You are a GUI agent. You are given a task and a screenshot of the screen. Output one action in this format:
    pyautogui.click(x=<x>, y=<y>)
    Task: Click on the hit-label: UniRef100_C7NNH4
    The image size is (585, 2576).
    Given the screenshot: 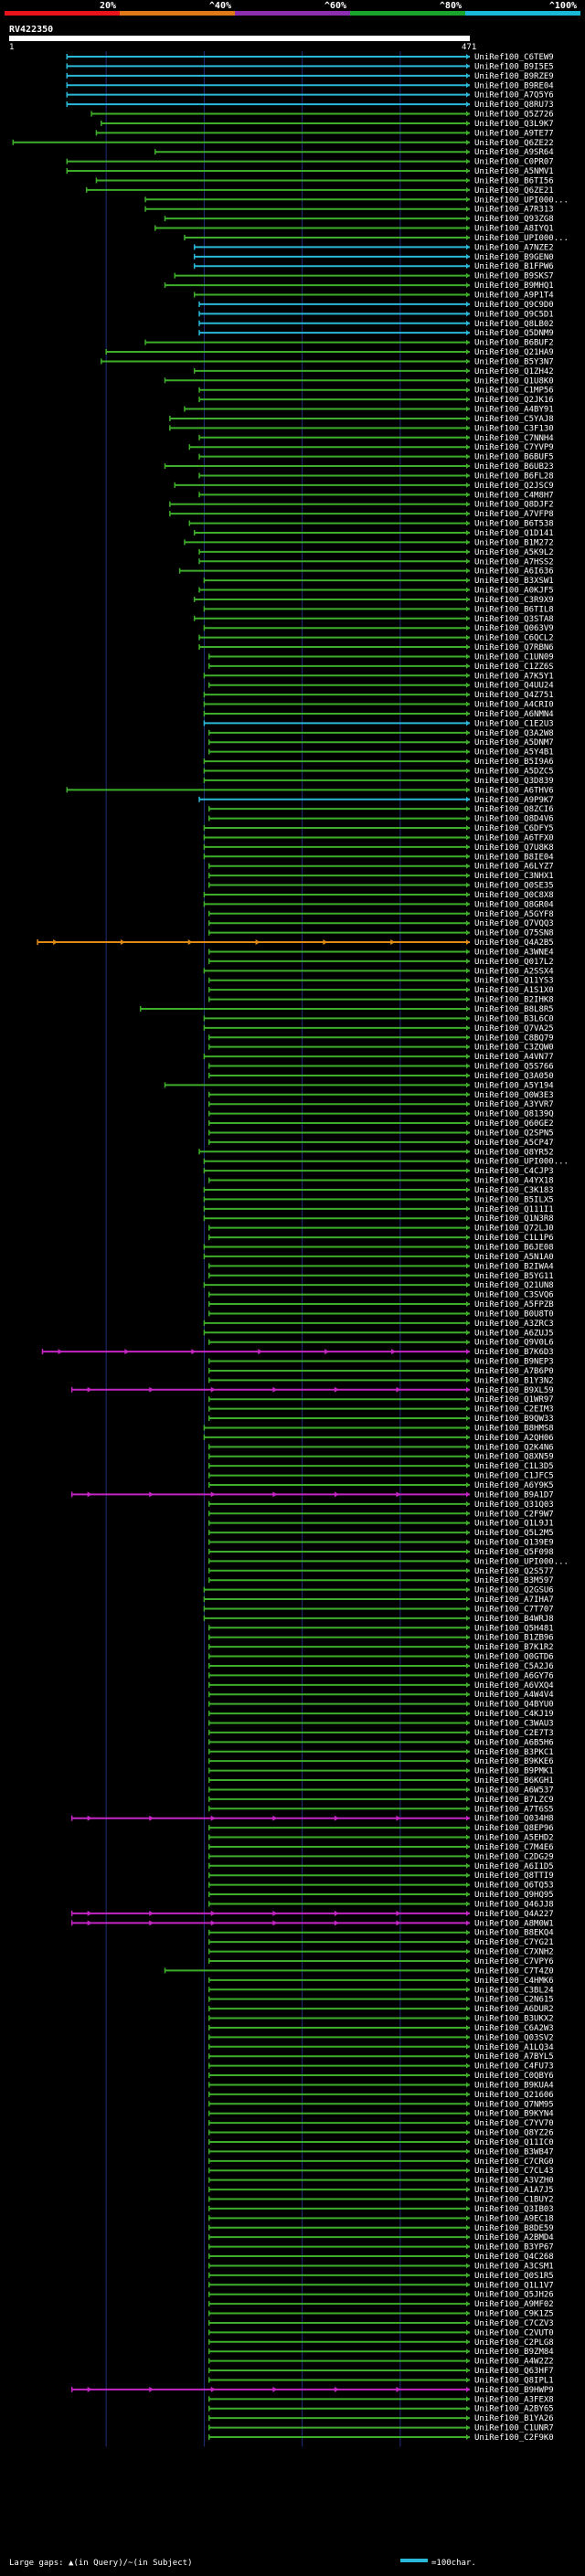 What is the action you would take?
    pyautogui.click(x=514, y=438)
    